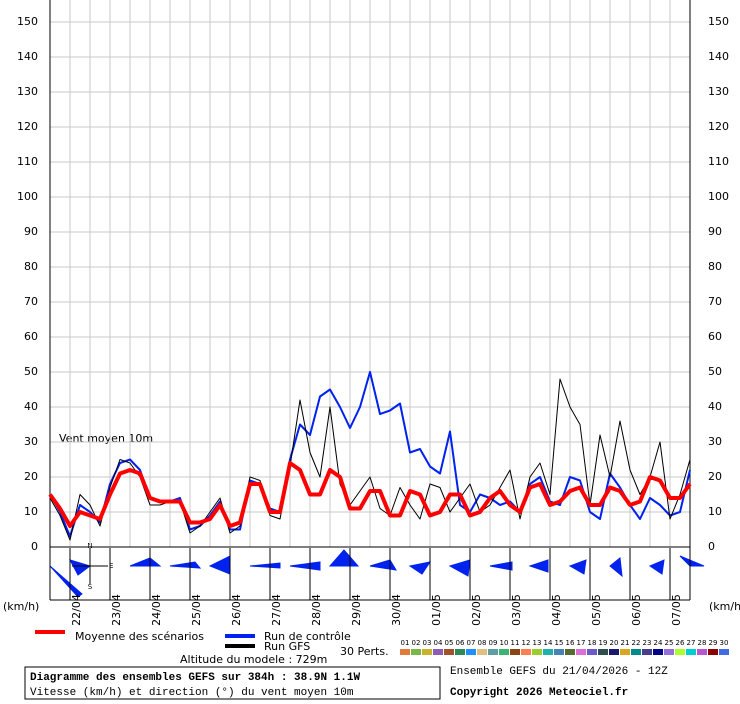 Image resolution: width=740 pixels, height=704 pixels. Describe the element at coordinates (715, 406) in the screenshot. I see `y-tick-label-right: 40` at that location.